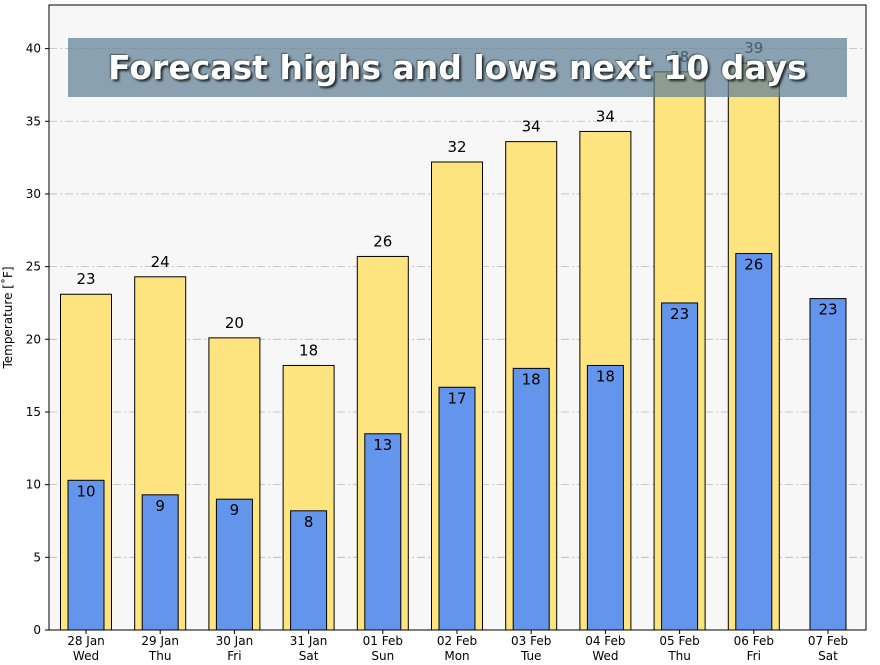  I want to click on x-tick-date-label: 05 Feb, so click(679, 641).